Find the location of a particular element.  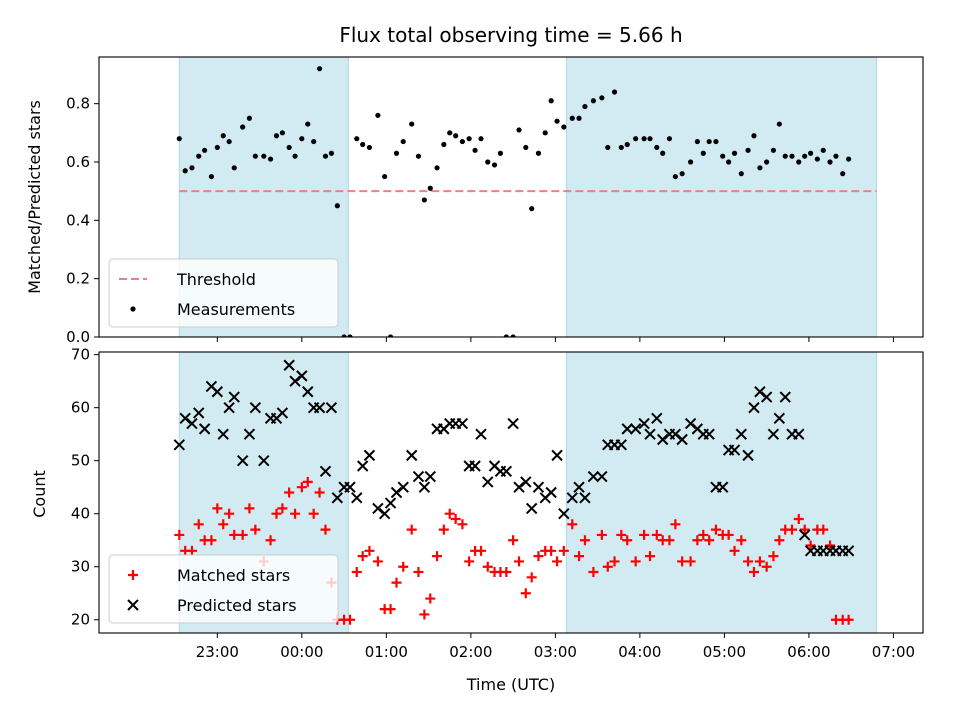

top-y-tick-label: 0.6 is located at coordinates (78, 162).